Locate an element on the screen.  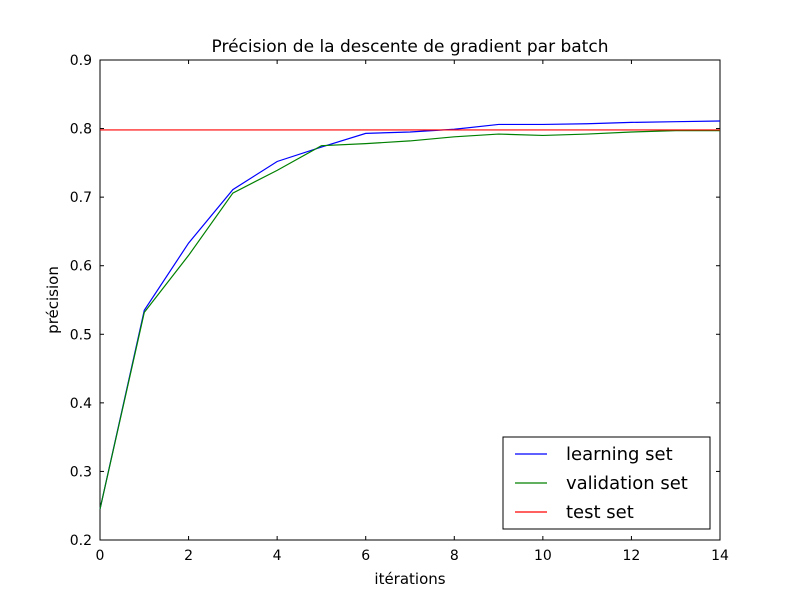
y-tick-label: 0.7 is located at coordinates (81, 198).